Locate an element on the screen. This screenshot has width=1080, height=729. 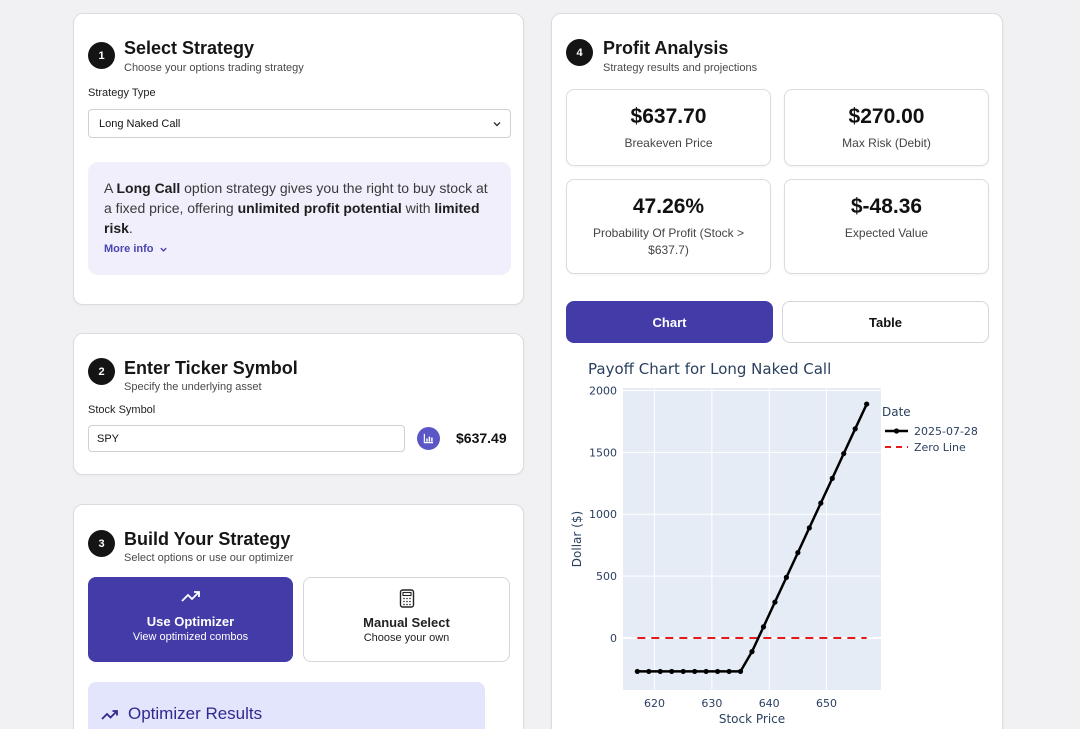
quote-button is located at coordinates (428, 438).